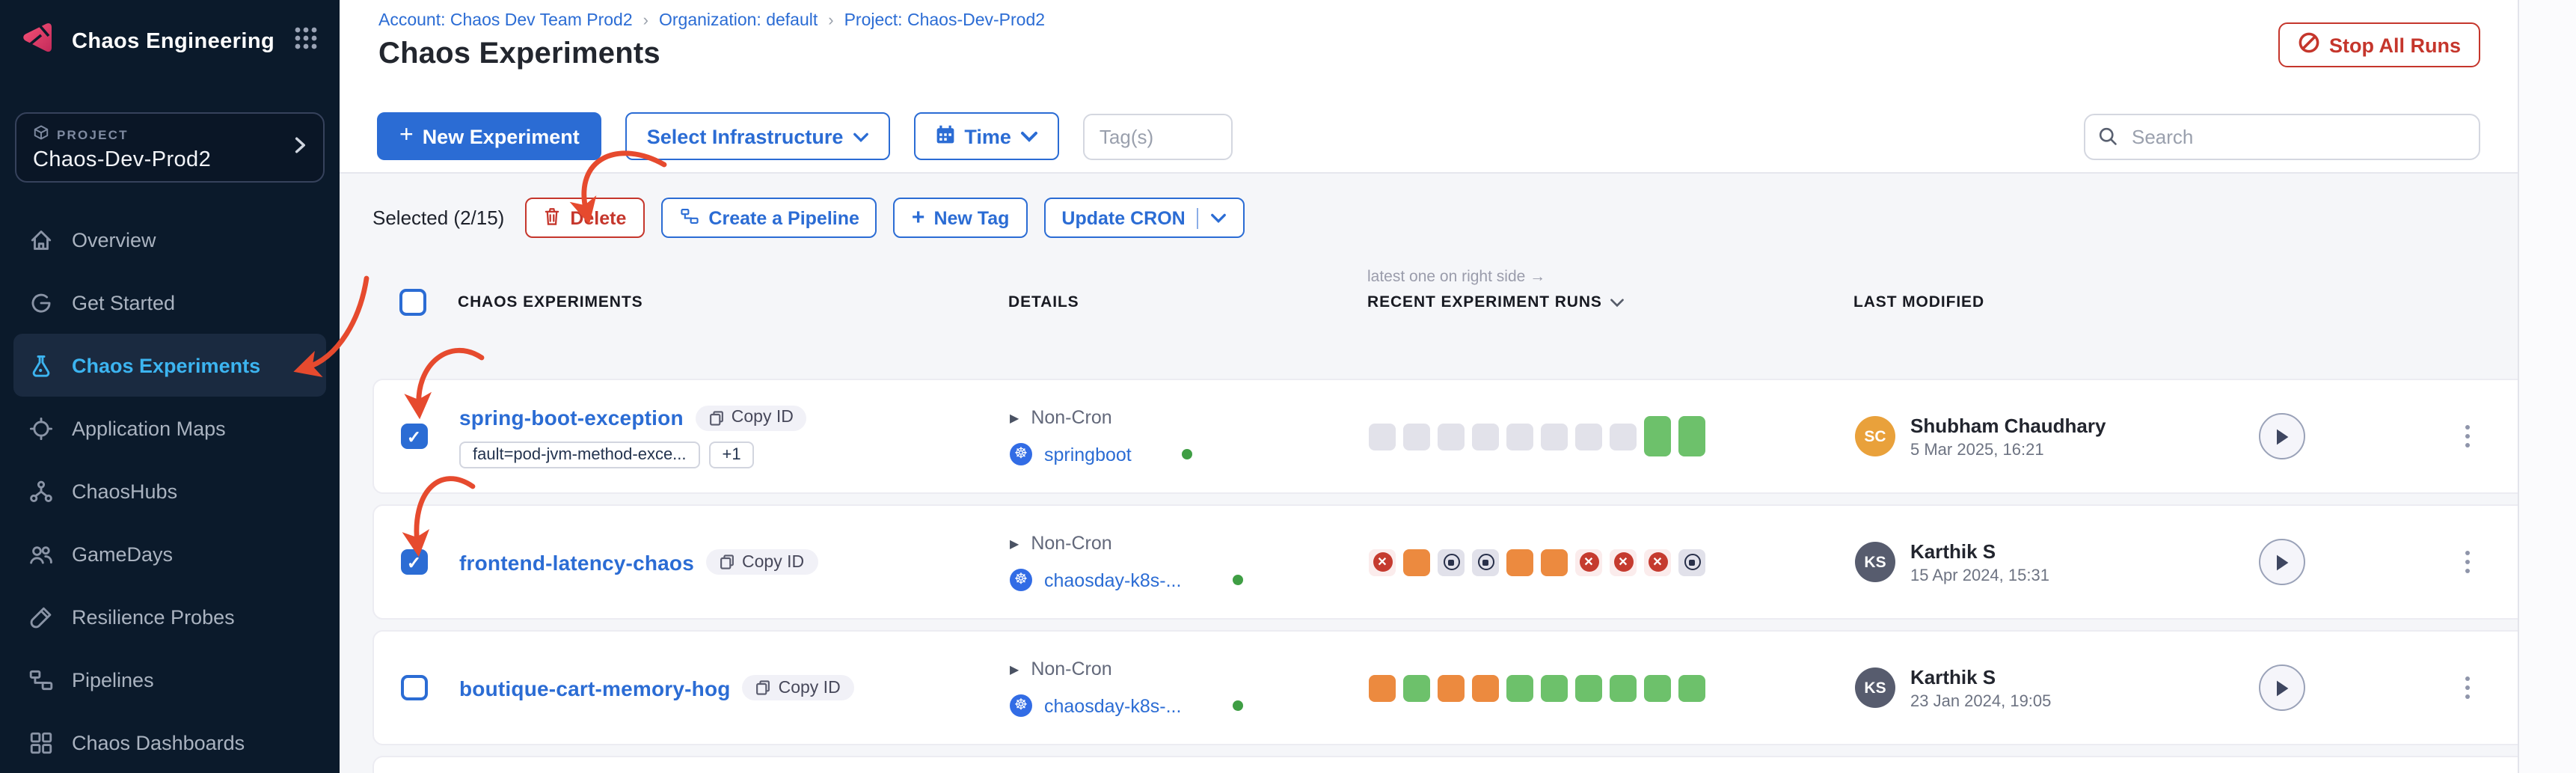  I want to click on apps-grid-icon, so click(306, 41).